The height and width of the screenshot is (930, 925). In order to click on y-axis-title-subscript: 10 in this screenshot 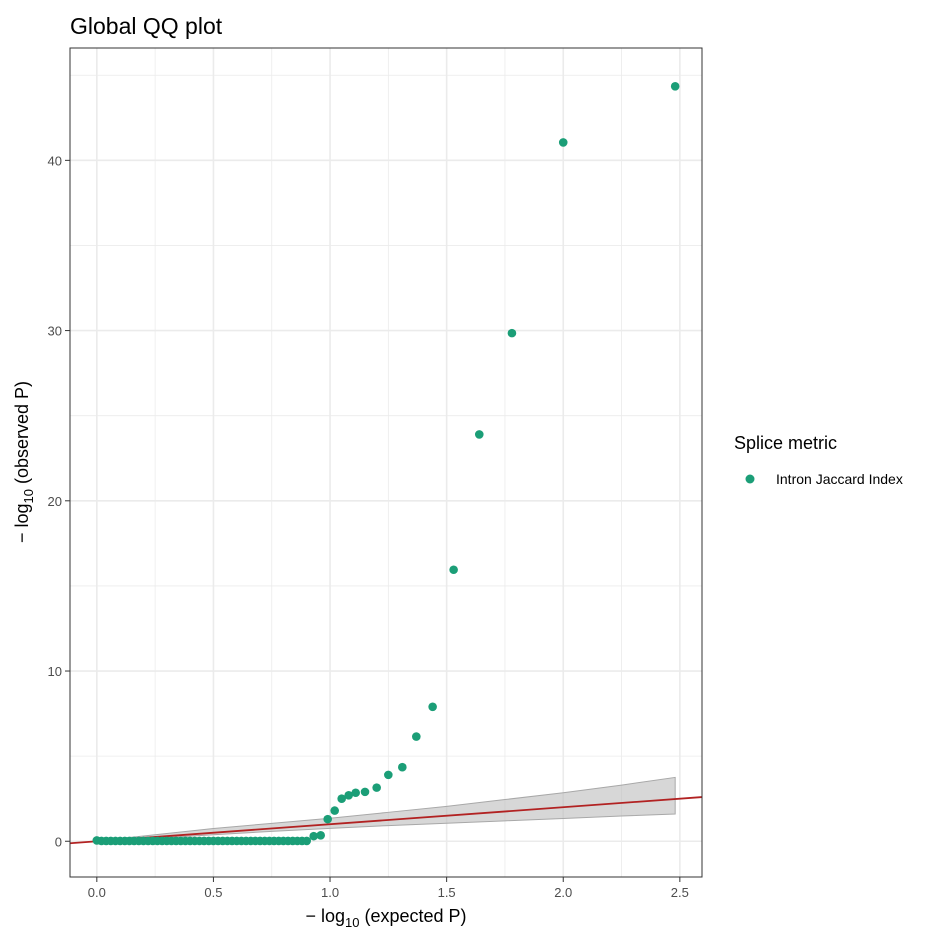, I will do `click(28, 496)`.